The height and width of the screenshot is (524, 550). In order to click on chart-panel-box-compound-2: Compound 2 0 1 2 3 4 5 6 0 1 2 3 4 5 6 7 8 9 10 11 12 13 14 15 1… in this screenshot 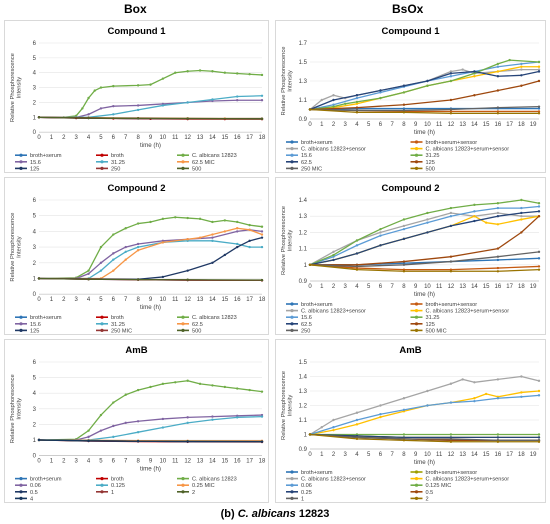, I will do `click(136, 256)`.